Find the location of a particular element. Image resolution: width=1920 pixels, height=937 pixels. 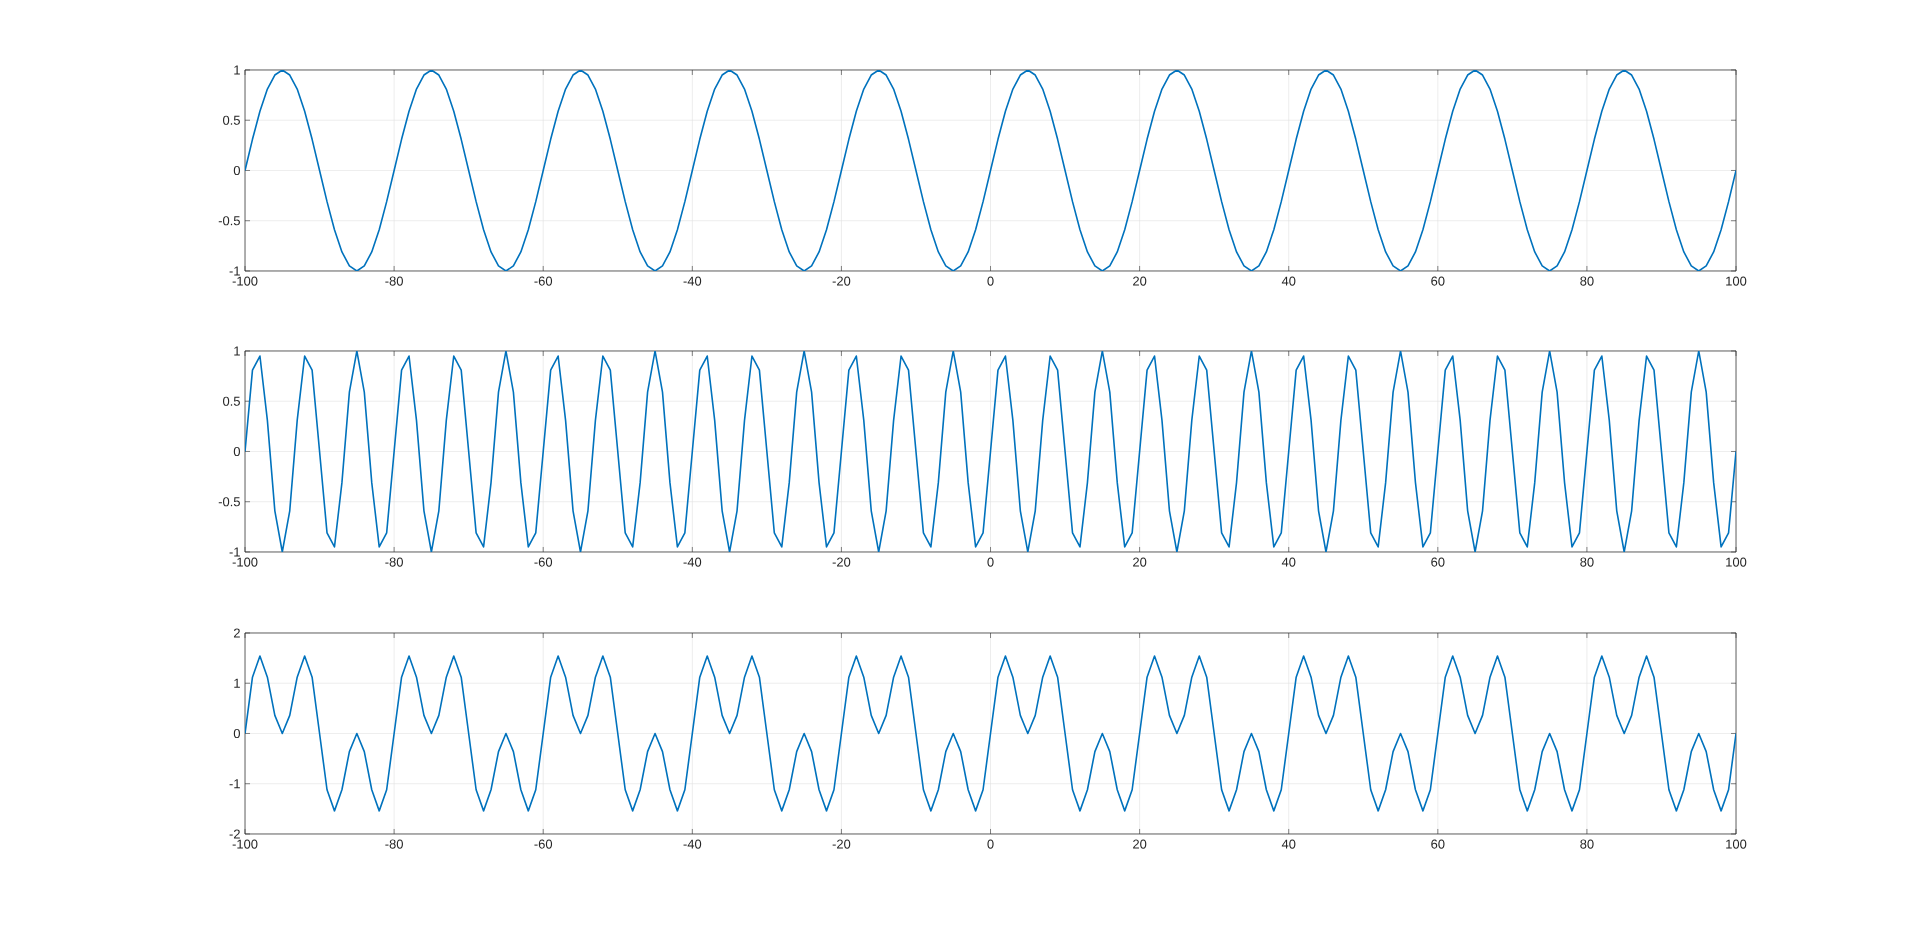

line-series is located at coordinates (991, 733).